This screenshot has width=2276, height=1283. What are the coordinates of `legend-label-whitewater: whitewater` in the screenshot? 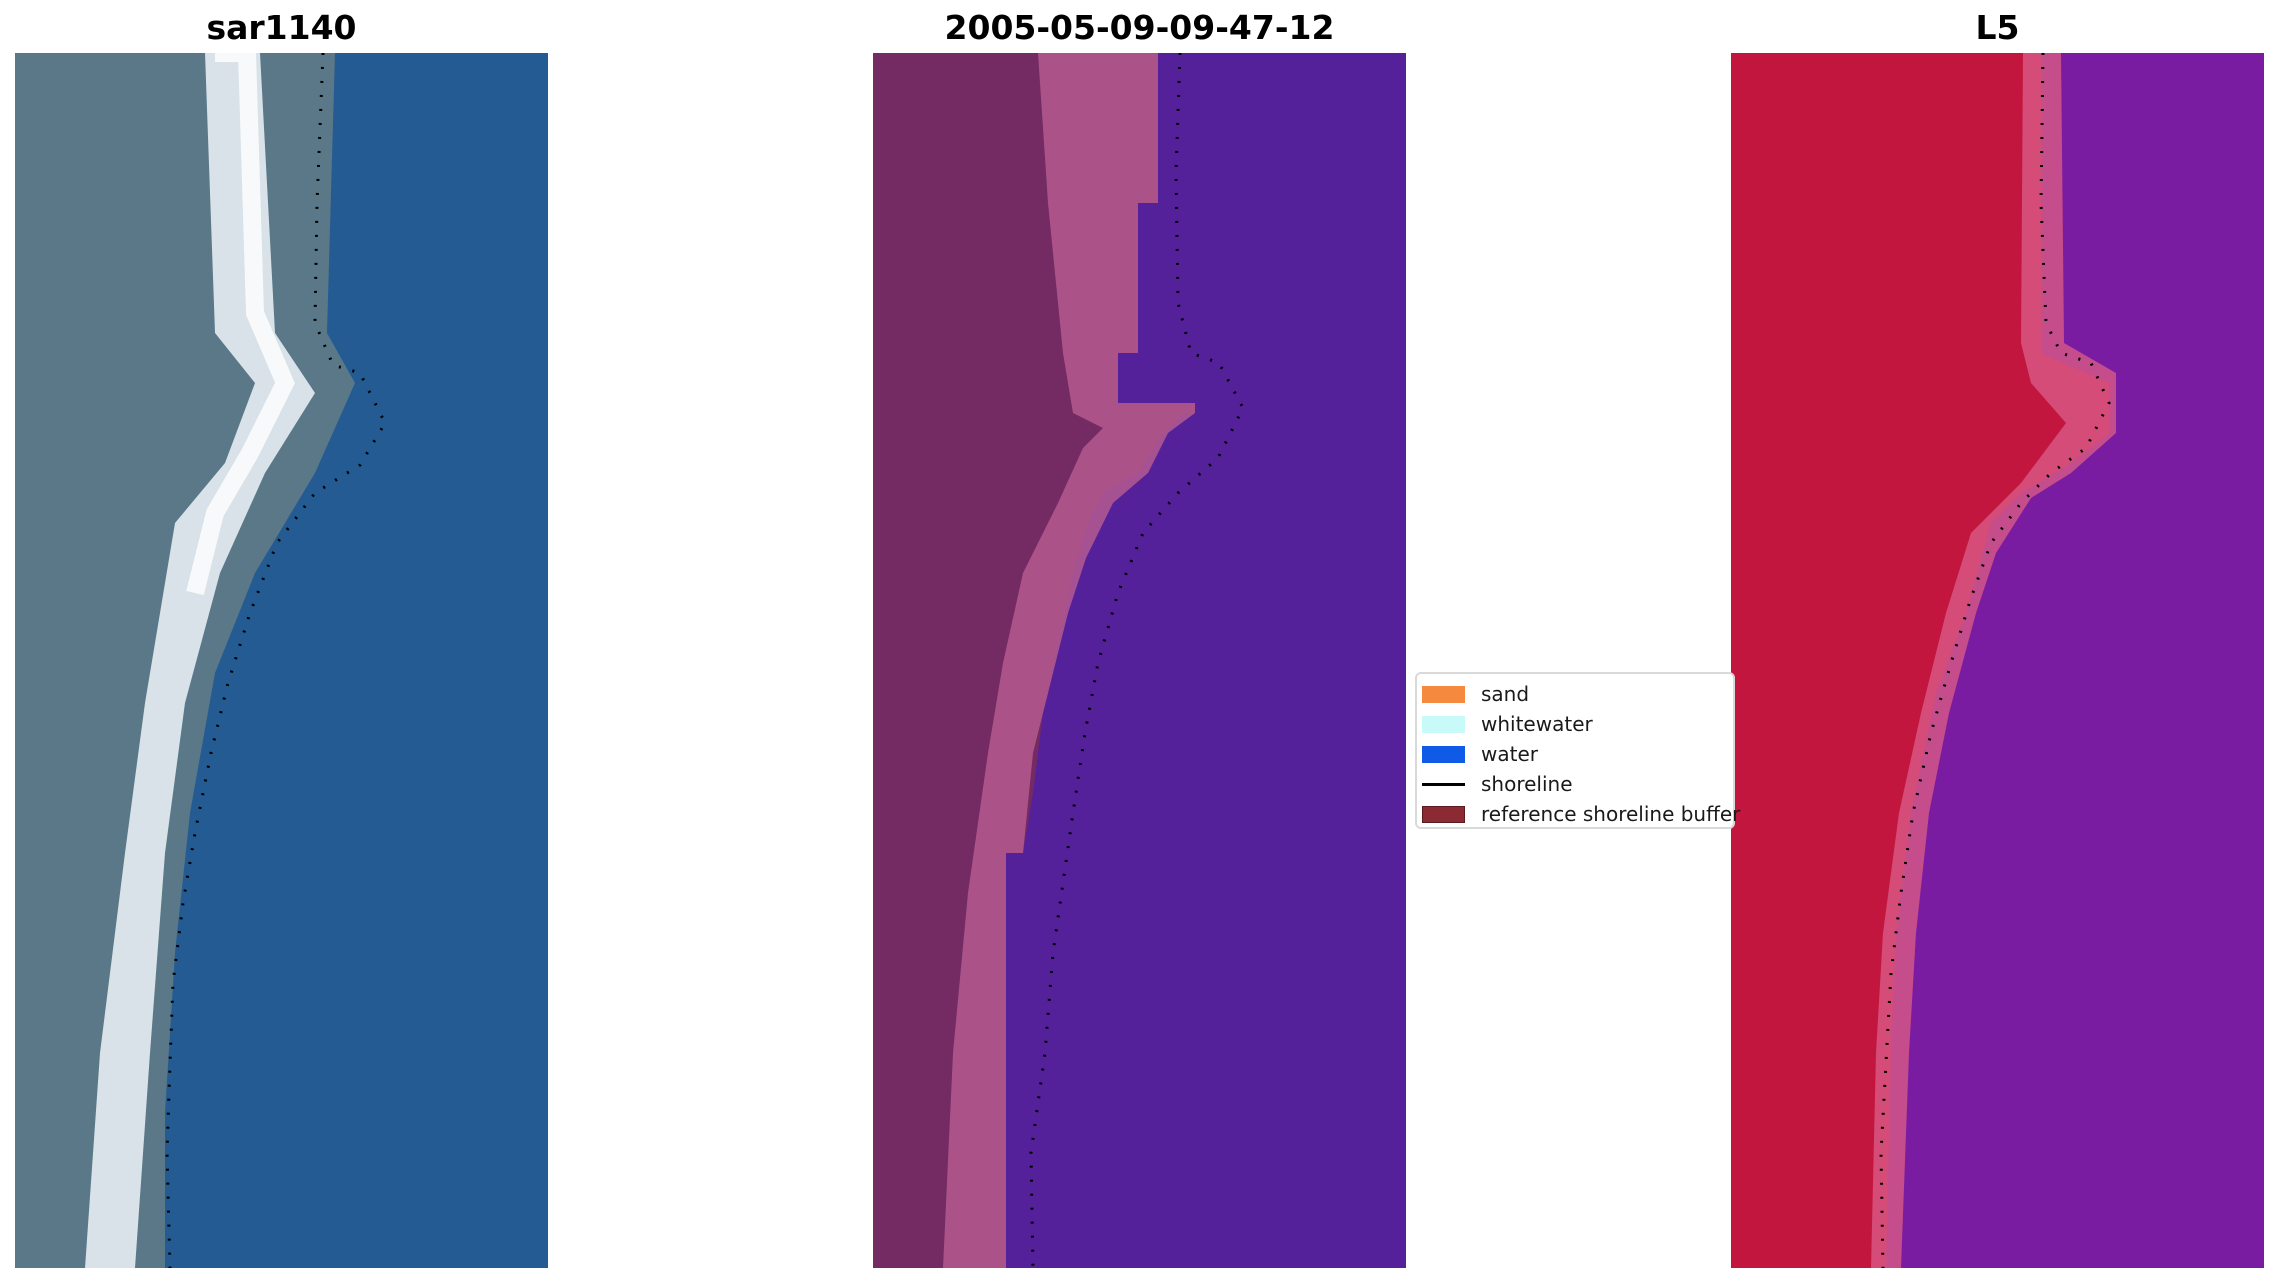 It's located at (1537, 724).